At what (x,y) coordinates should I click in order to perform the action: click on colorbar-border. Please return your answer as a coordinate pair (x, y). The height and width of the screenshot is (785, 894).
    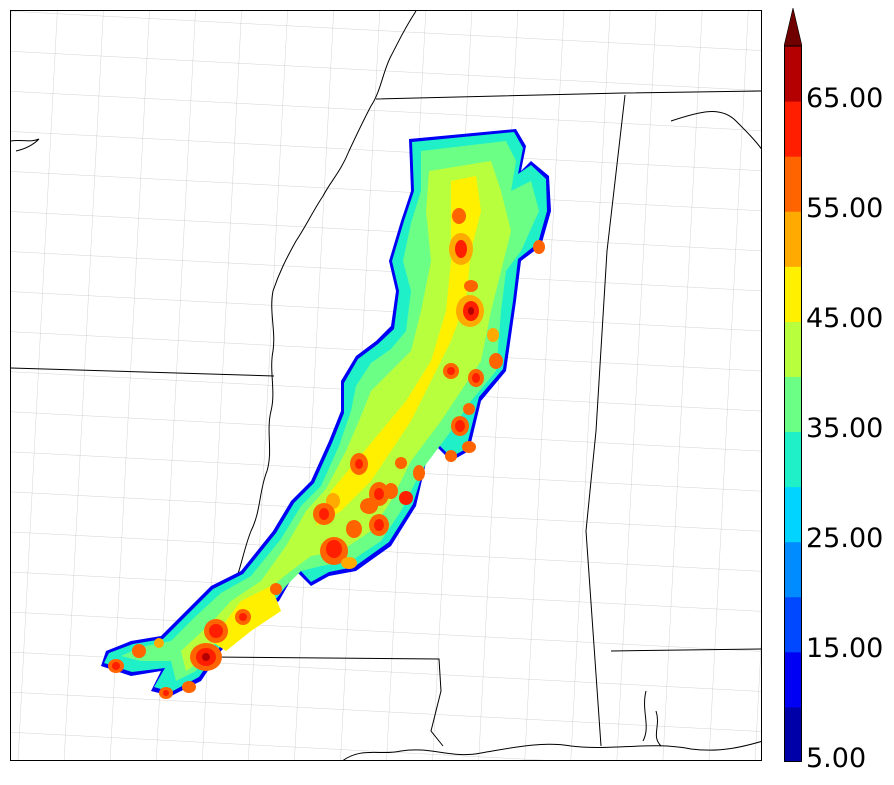
    Looking at the image, I should click on (793, 403).